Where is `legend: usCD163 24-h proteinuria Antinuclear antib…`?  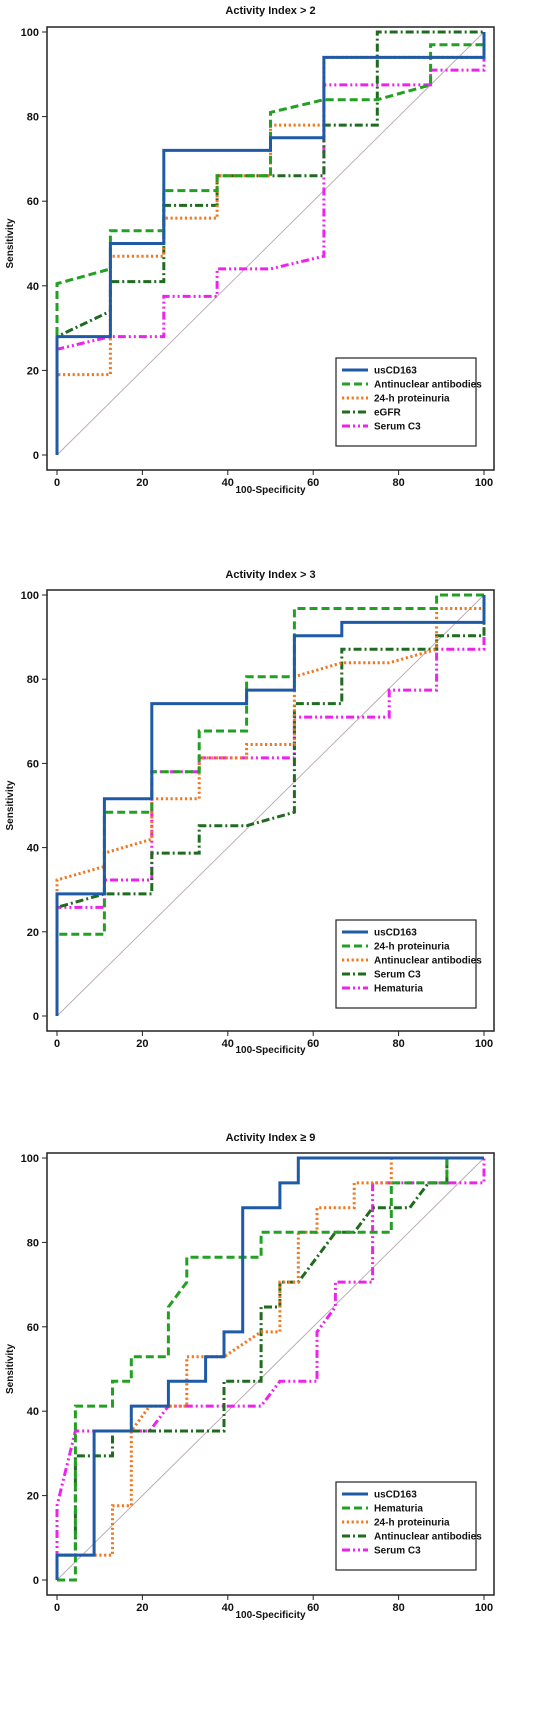
legend: usCD163 24-h proteinuria Antinuclear antib… is located at coordinates (408, 964).